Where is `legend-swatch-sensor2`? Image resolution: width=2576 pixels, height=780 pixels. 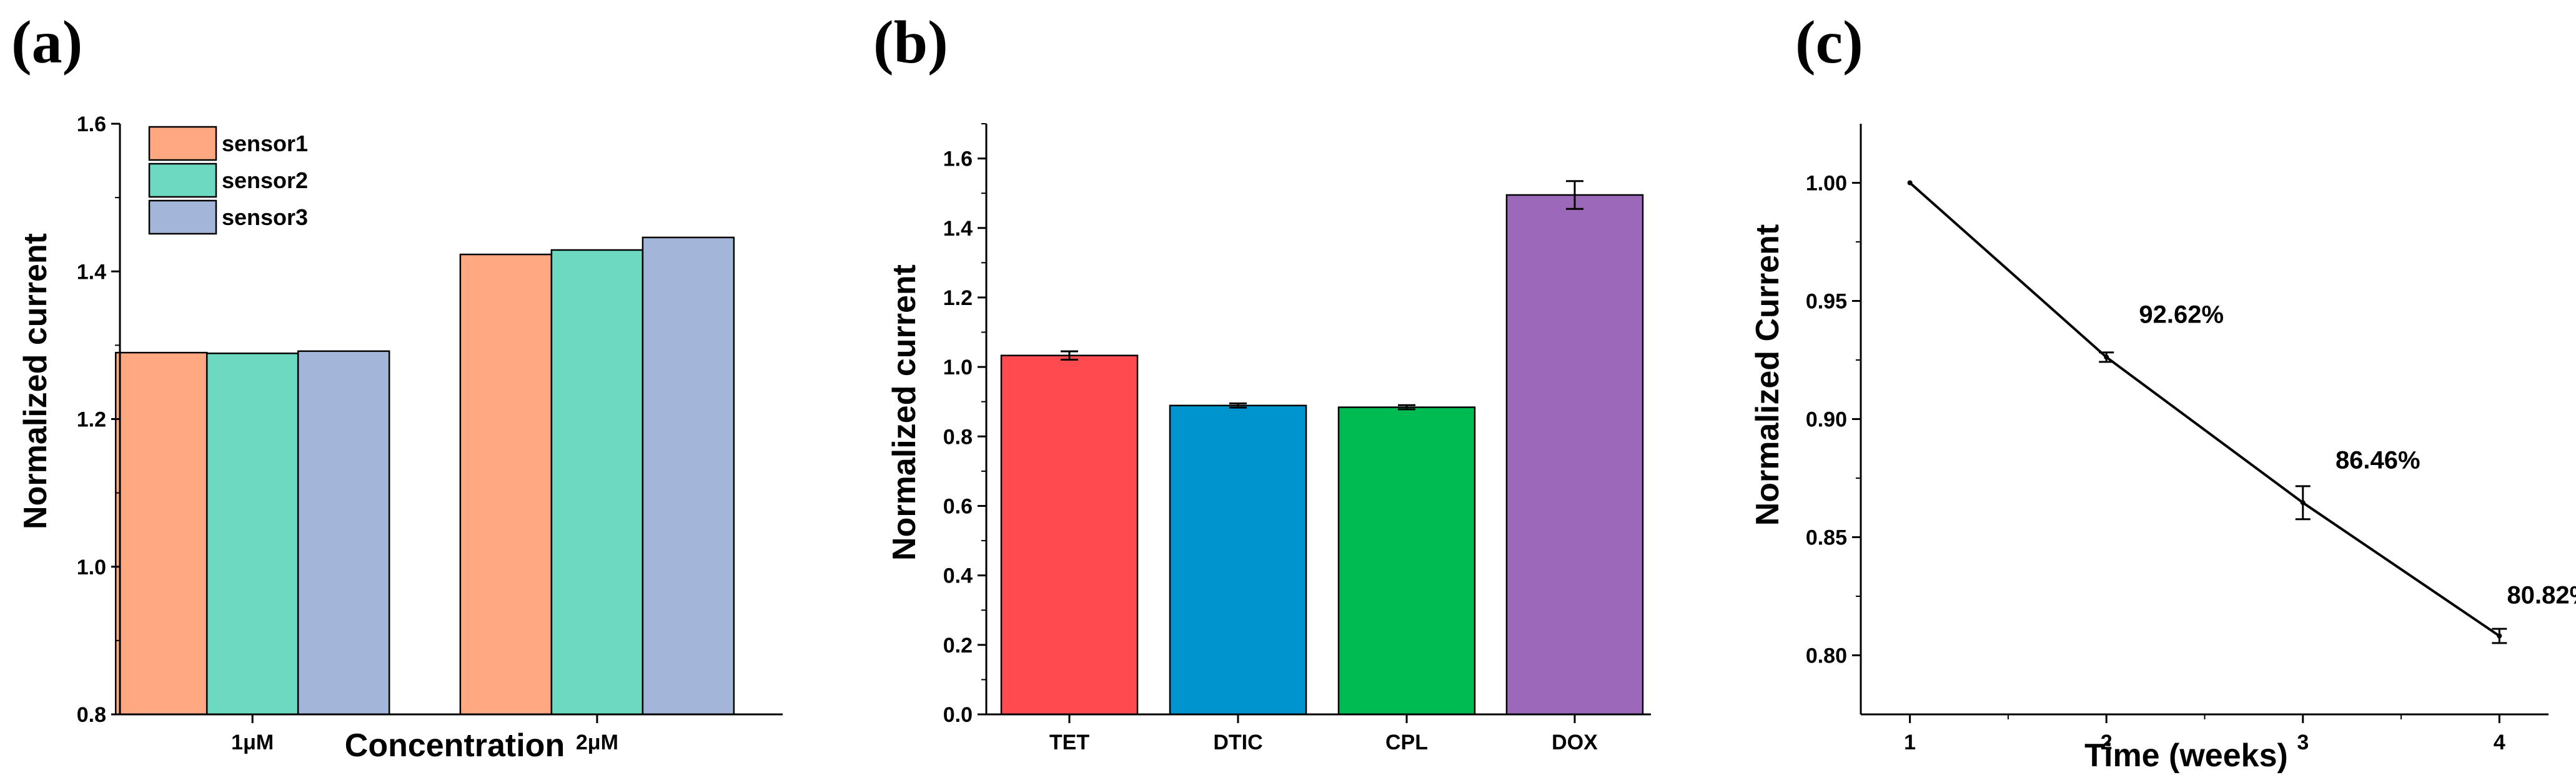
legend-swatch-sensor2 is located at coordinates (182, 180).